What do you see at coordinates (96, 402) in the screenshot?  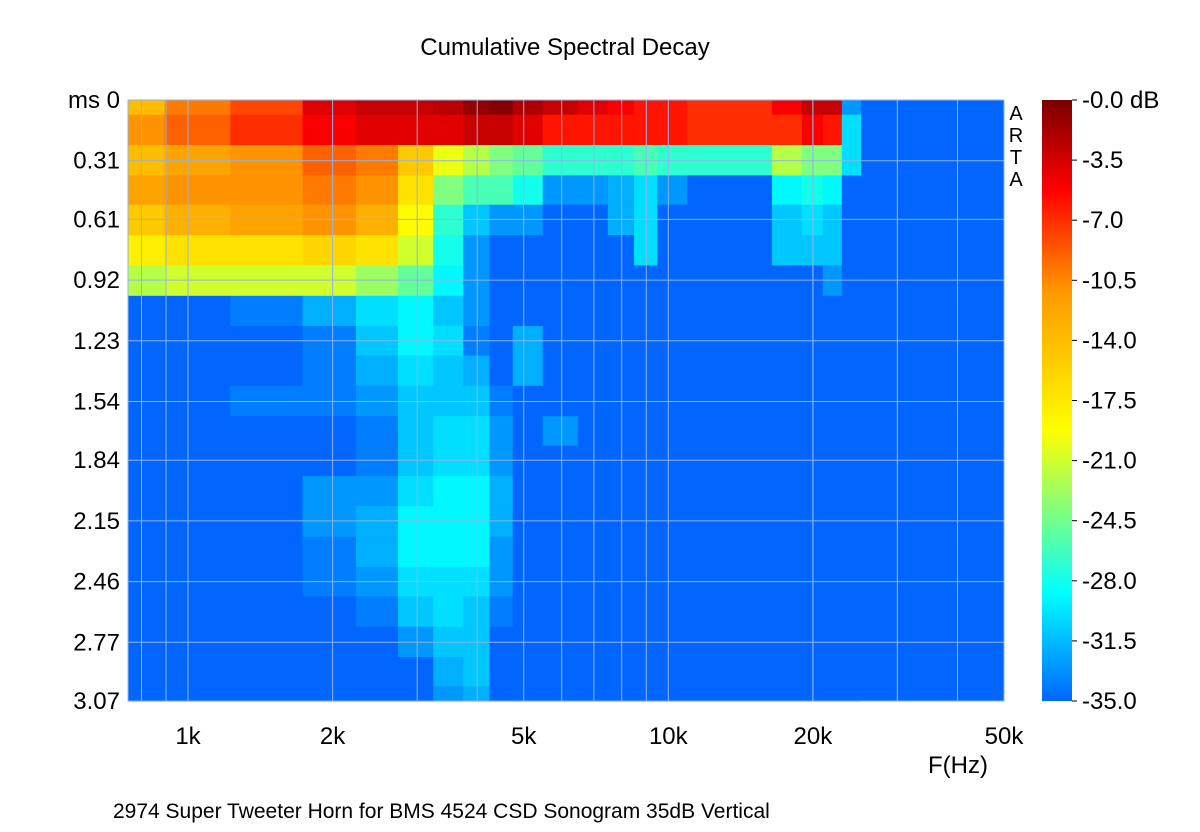 I see `y-tick-label: 1.54` at bounding box center [96, 402].